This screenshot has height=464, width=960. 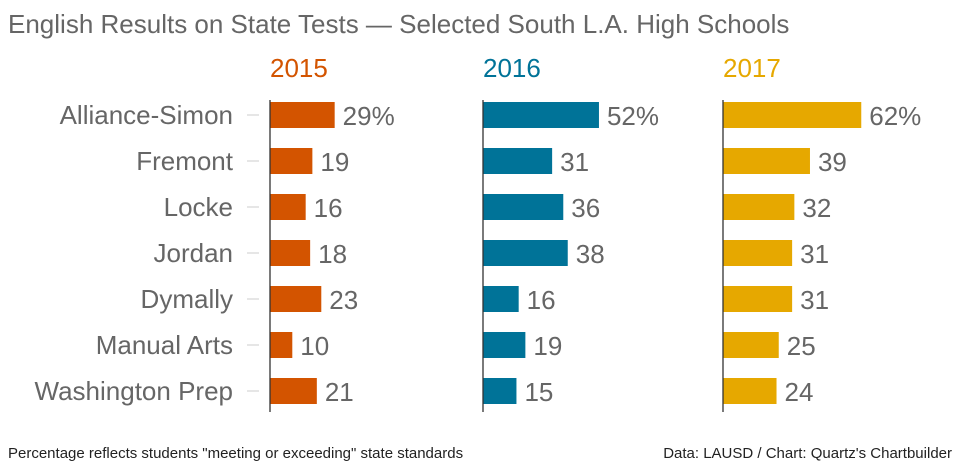 What do you see at coordinates (369, 116) in the screenshot?
I see `data-label: 29%` at bounding box center [369, 116].